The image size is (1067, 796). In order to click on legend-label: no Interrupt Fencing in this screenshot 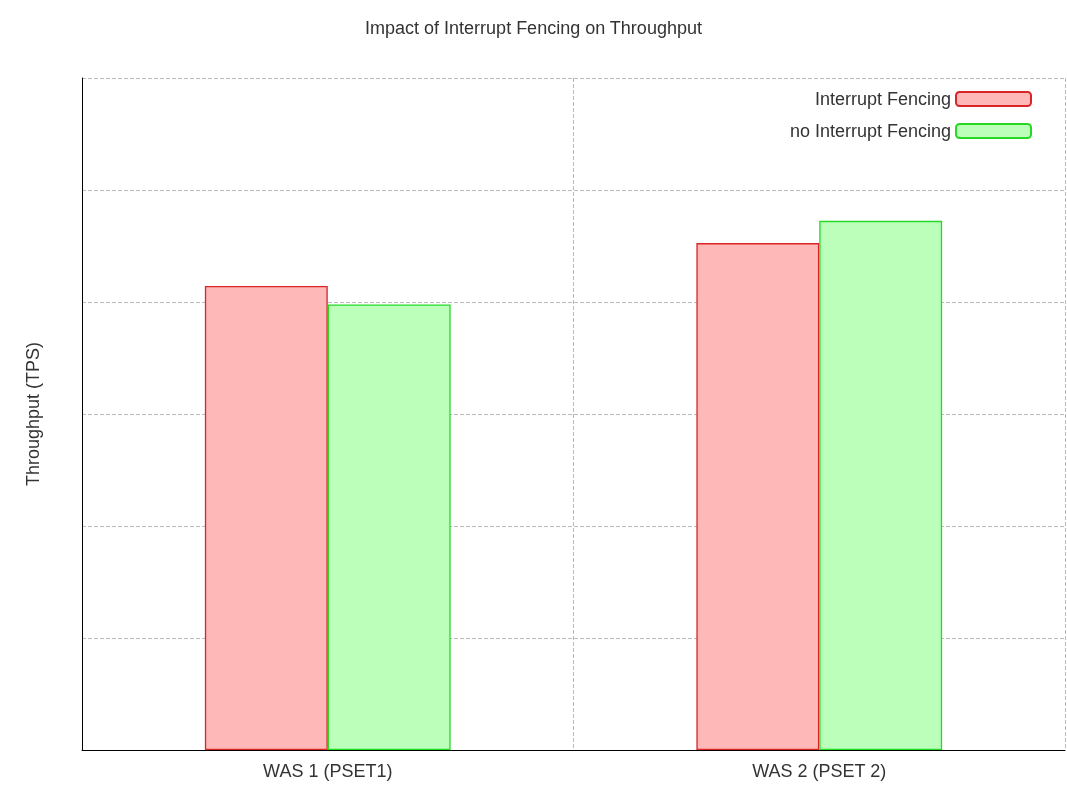, I will do `click(870, 131)`.